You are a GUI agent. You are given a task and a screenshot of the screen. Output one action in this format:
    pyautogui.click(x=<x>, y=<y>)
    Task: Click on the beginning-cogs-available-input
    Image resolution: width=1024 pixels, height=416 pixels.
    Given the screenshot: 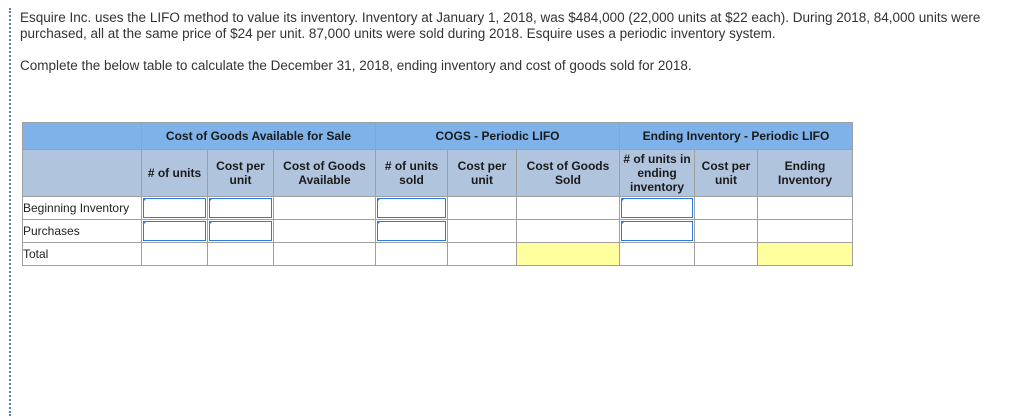 What is the action you would take?
    pyautogui.click(x=324, y=208)
    